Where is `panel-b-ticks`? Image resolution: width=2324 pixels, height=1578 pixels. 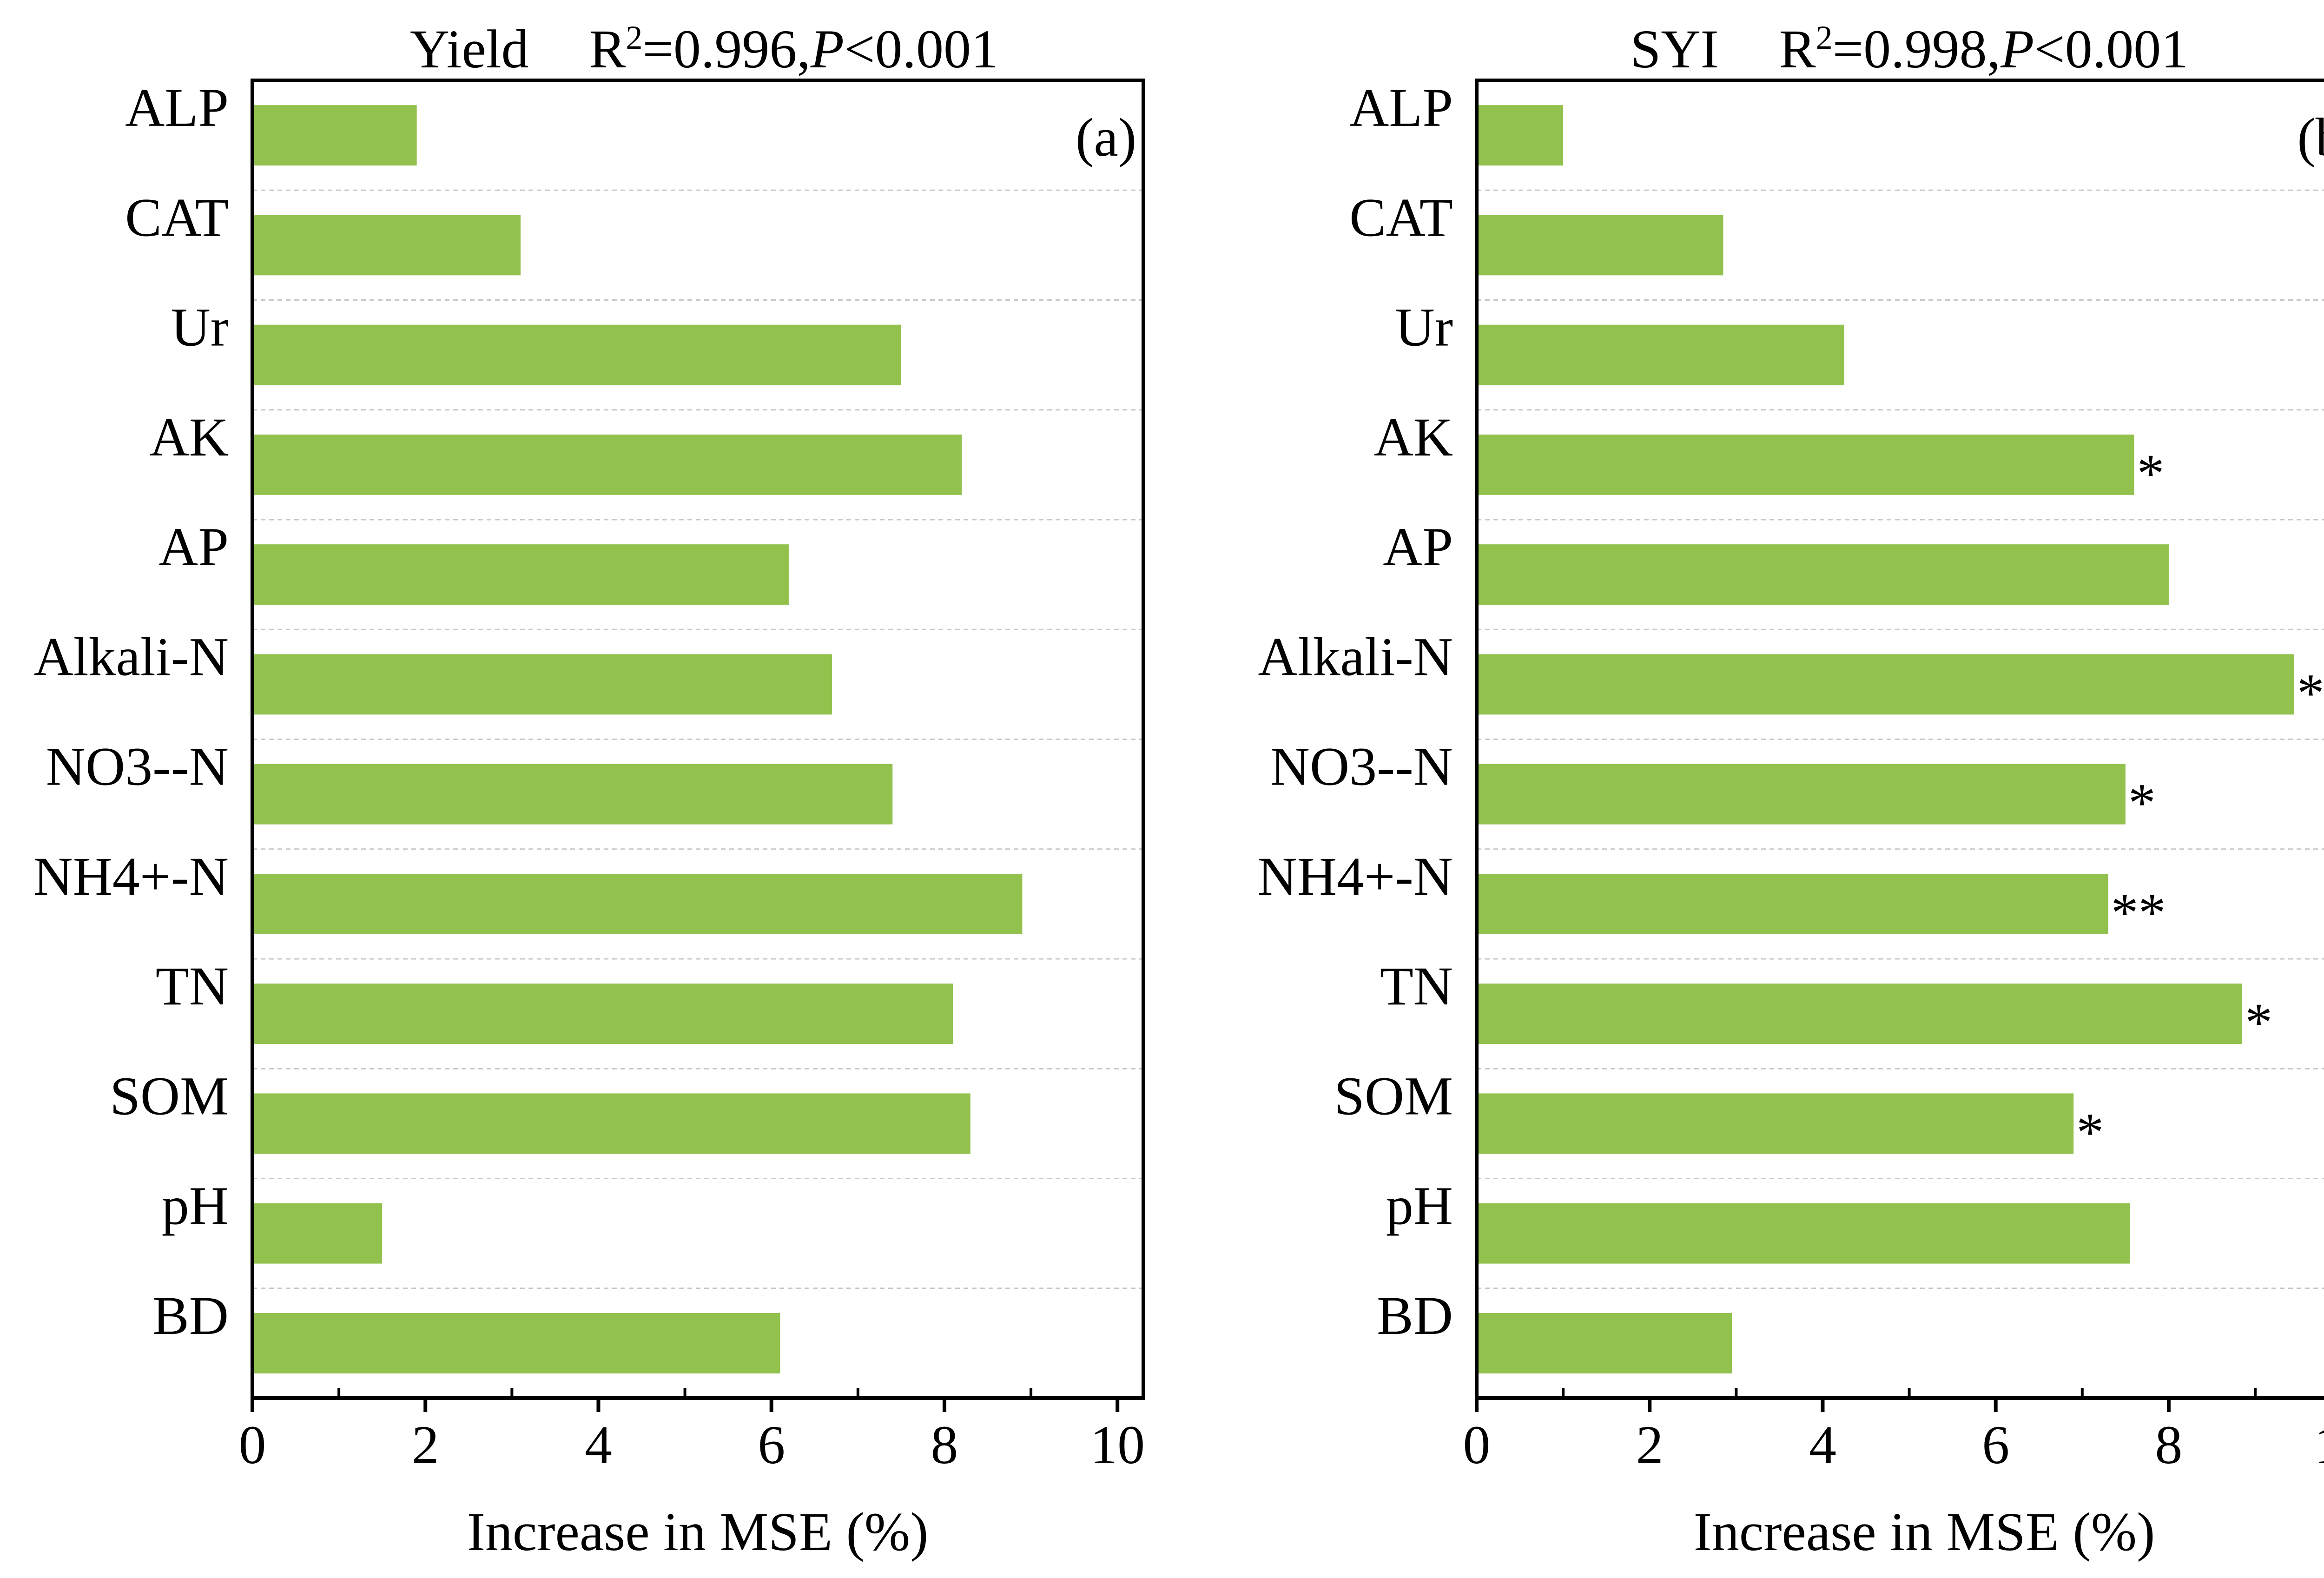
panel-b-ticks is located at coordinates (1866, 1400).